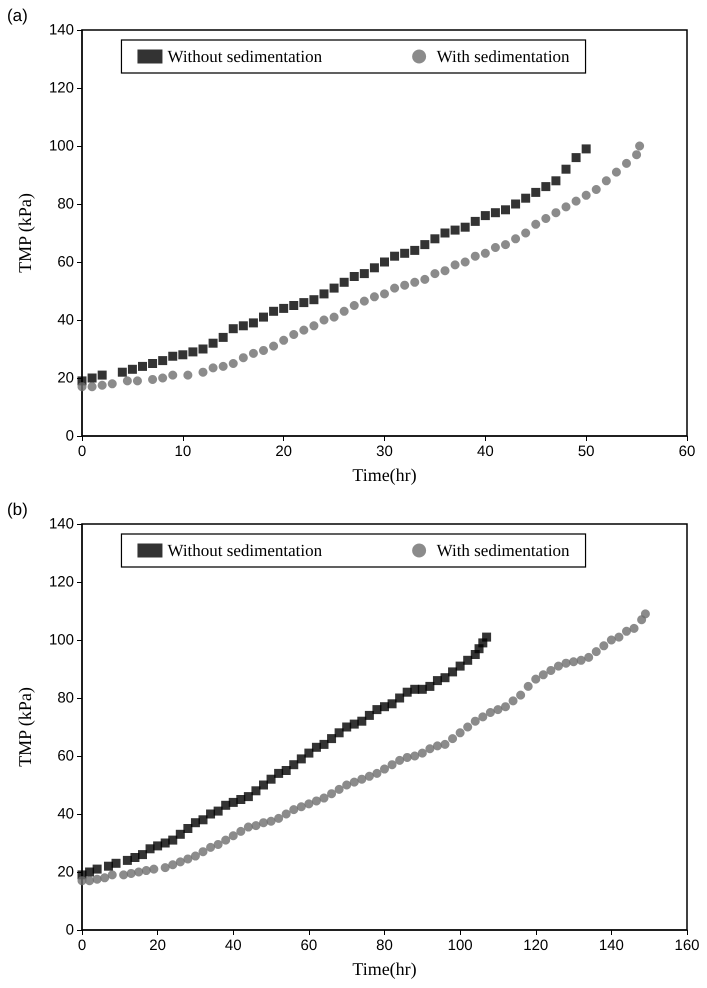  What do you see at coordinates (61, 640) in the screenshot?
I see `y-tick-label: 100` at bounding box center [61, 640].